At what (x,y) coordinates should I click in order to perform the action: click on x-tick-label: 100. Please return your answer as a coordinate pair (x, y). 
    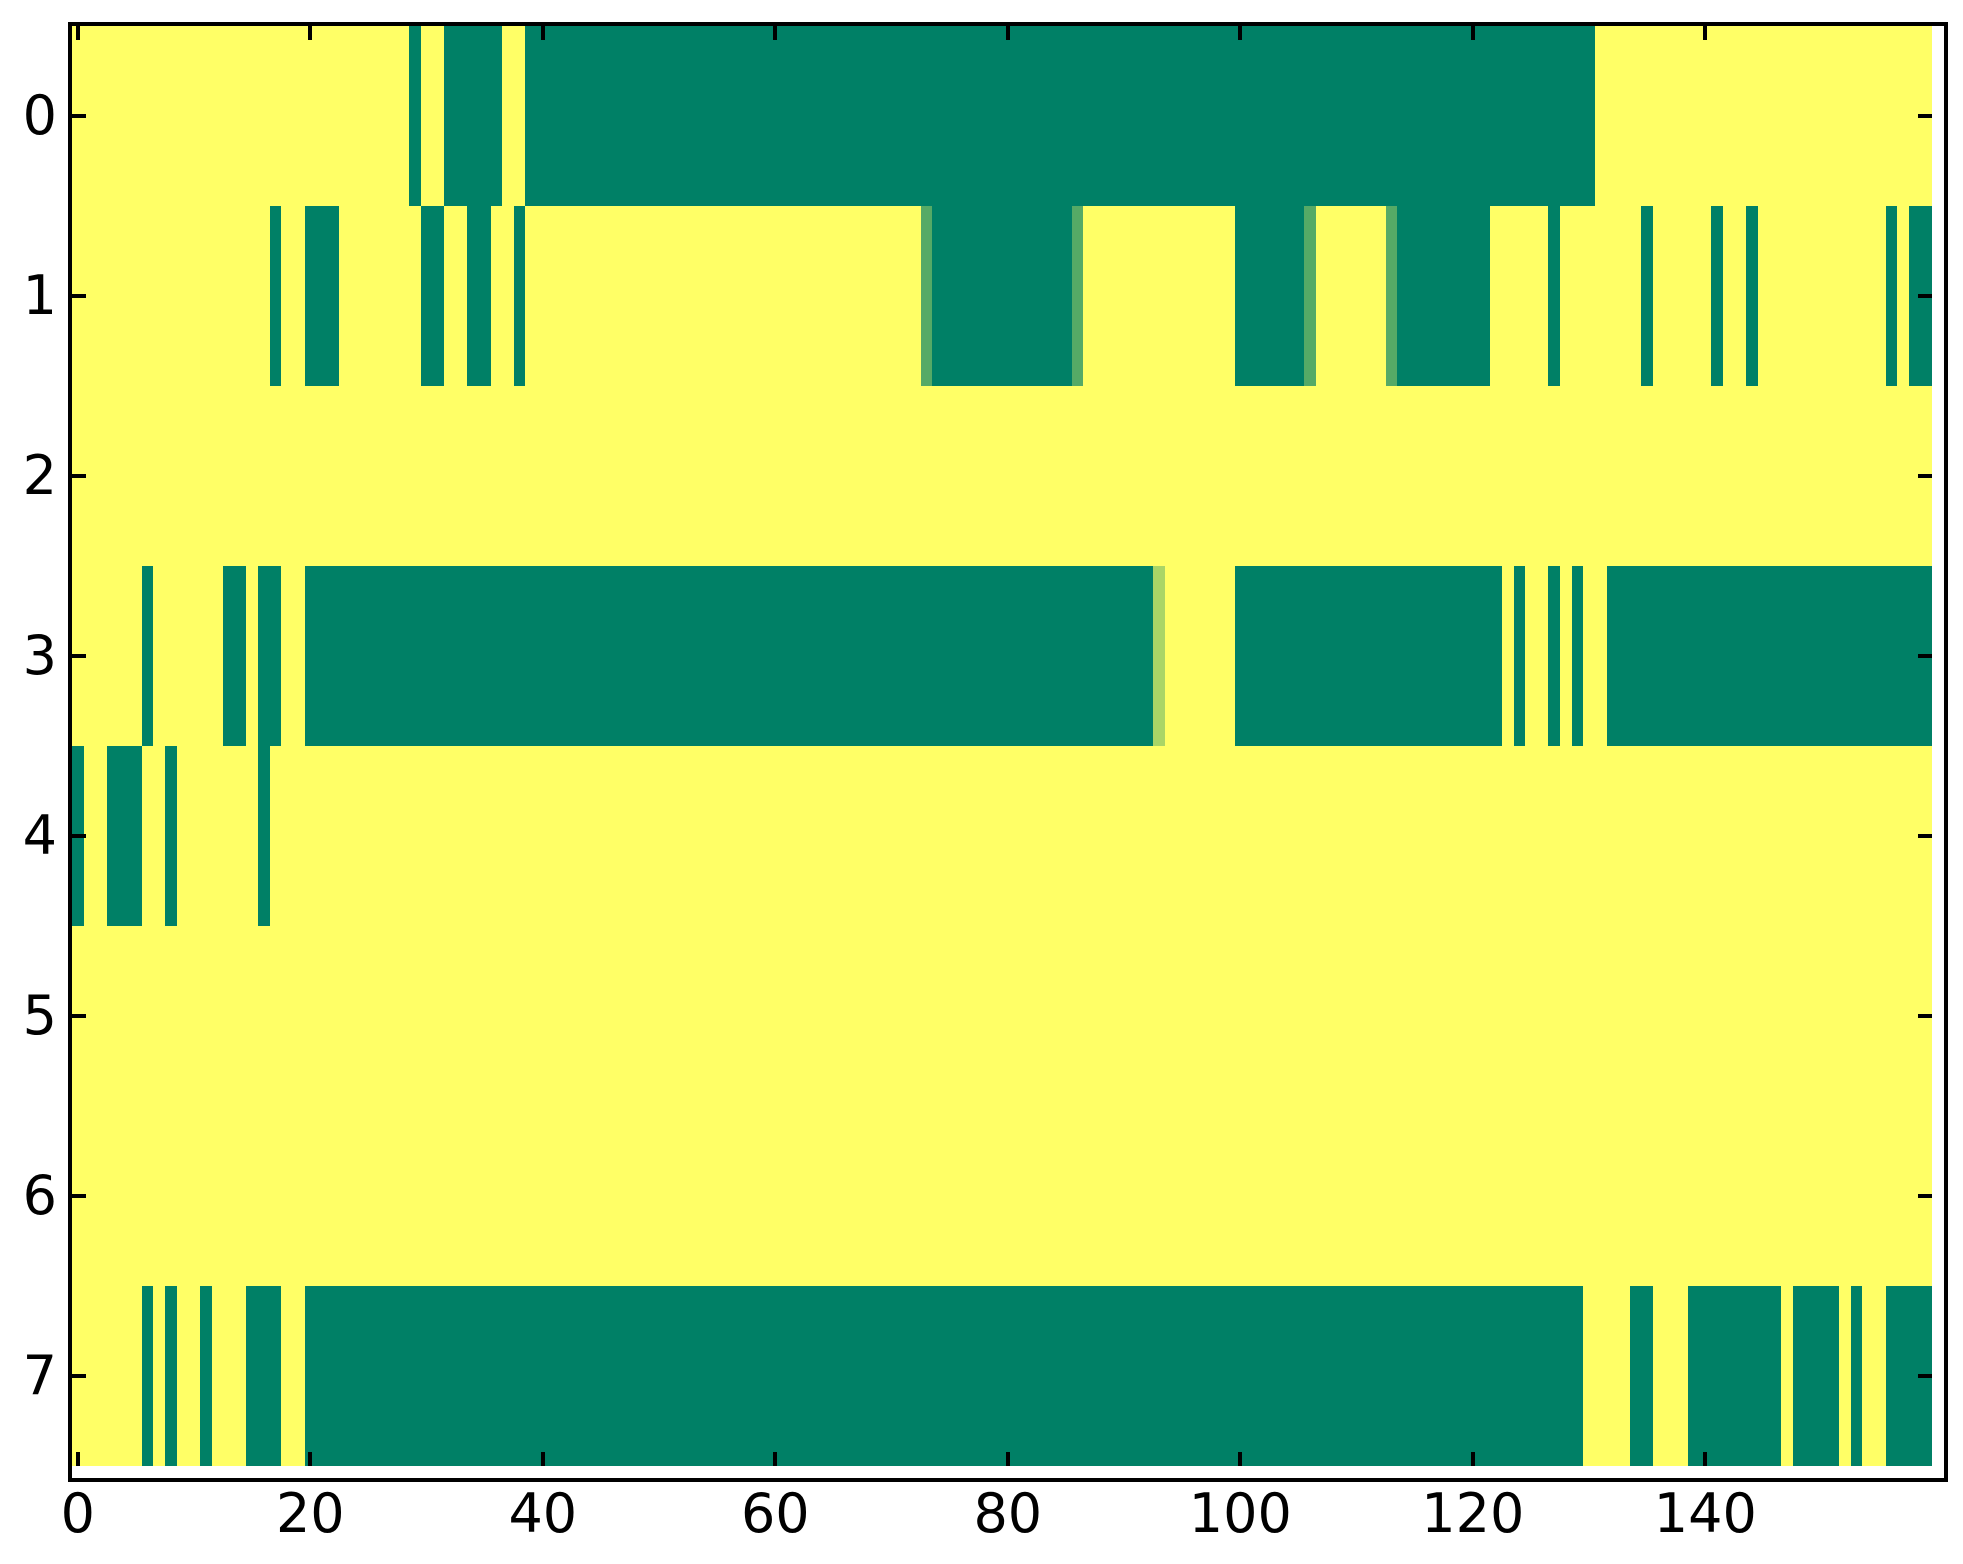
    Looking at the image, I should click on (1240, 1513).